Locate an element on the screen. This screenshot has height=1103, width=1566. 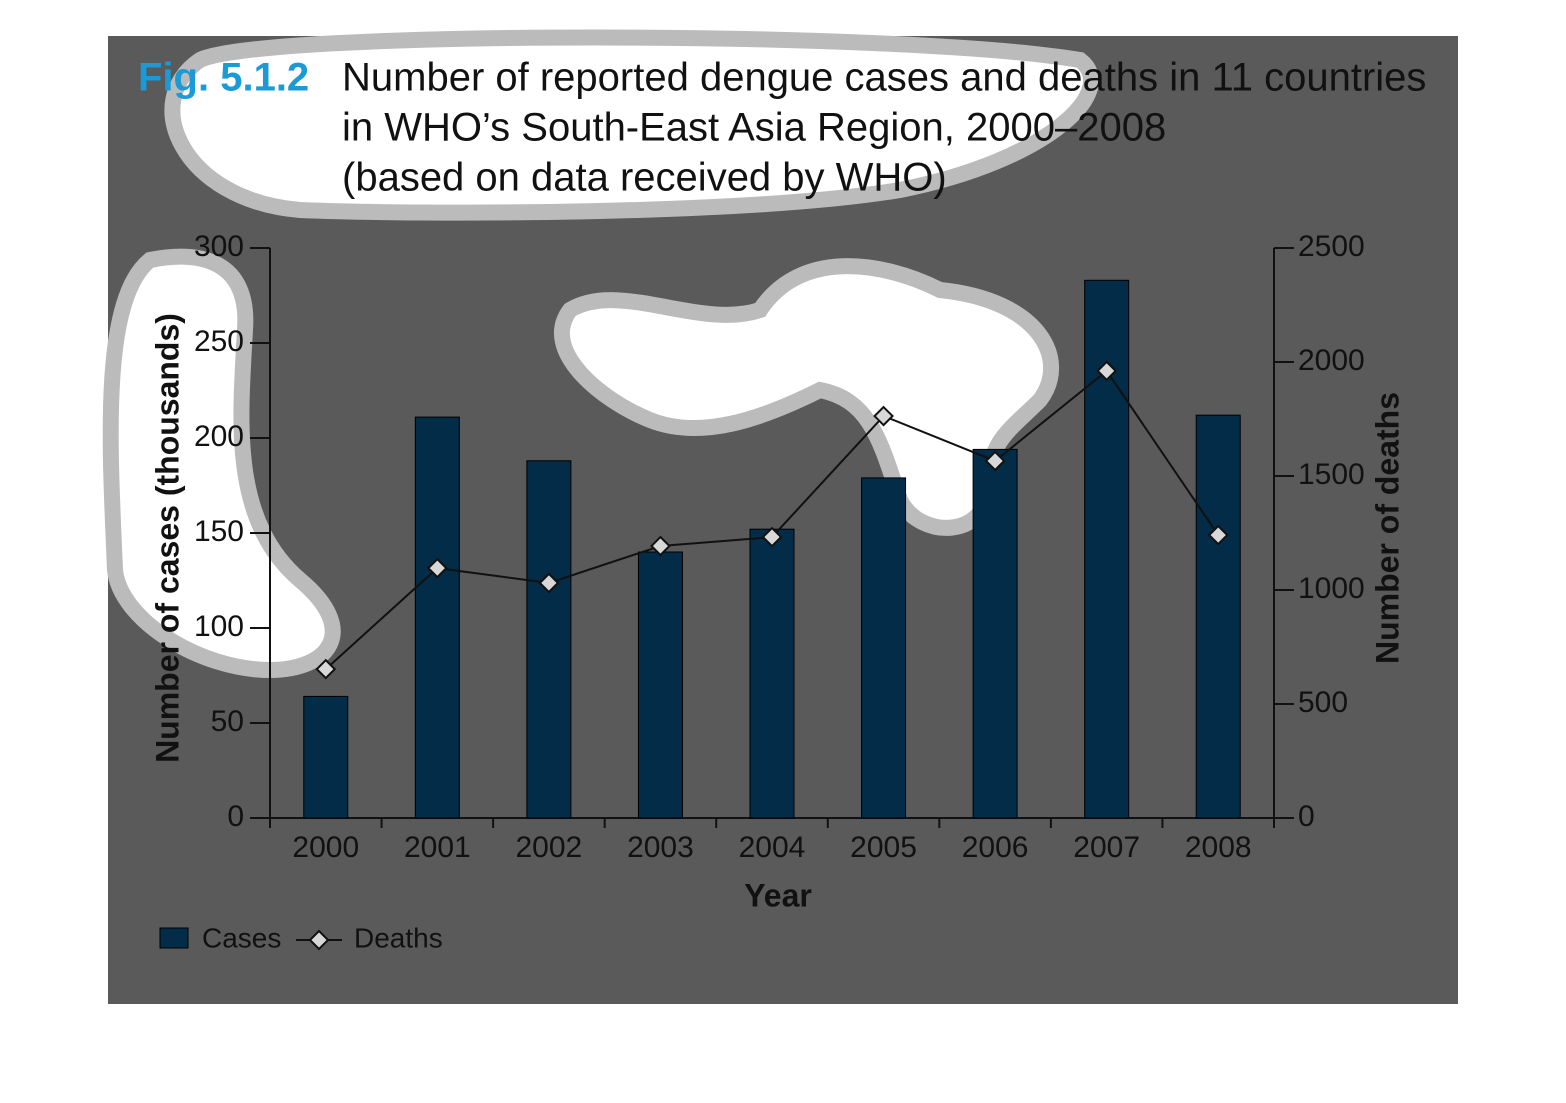
chart-title: (based on data received by WHO) is located at coordinates (644, 178).